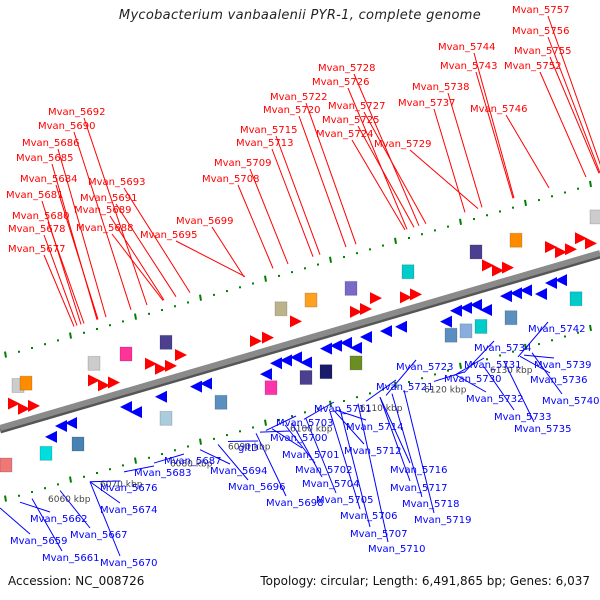  What do you see at coordinates (540, 10) in the screenshot?
I see `forward-gene-label: Mvan_5757` at bounding box center [540, 10].